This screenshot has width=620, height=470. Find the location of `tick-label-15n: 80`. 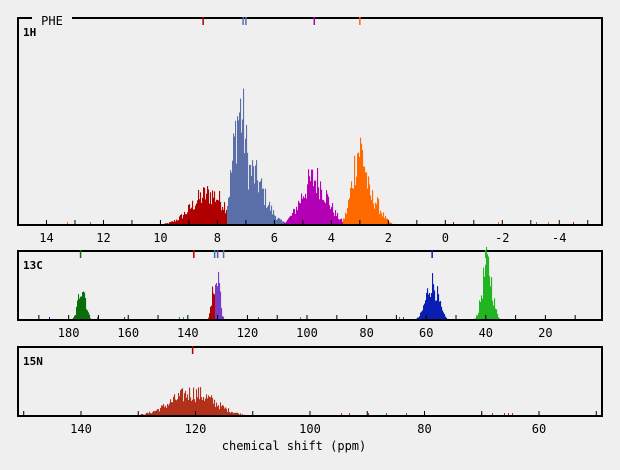

tick-label-15n: 80 is located at coordinates (424, 429).